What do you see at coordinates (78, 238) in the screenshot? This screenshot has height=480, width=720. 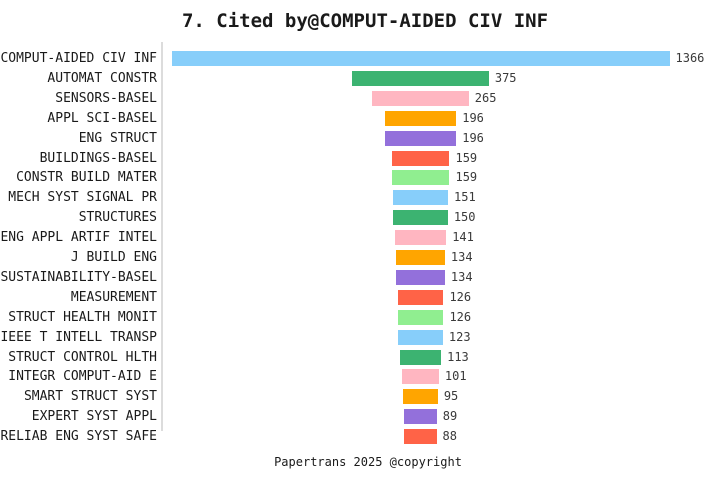 I see `category-label: ENG APPL ARTIF INTEL` at bounding box center [78, 238].